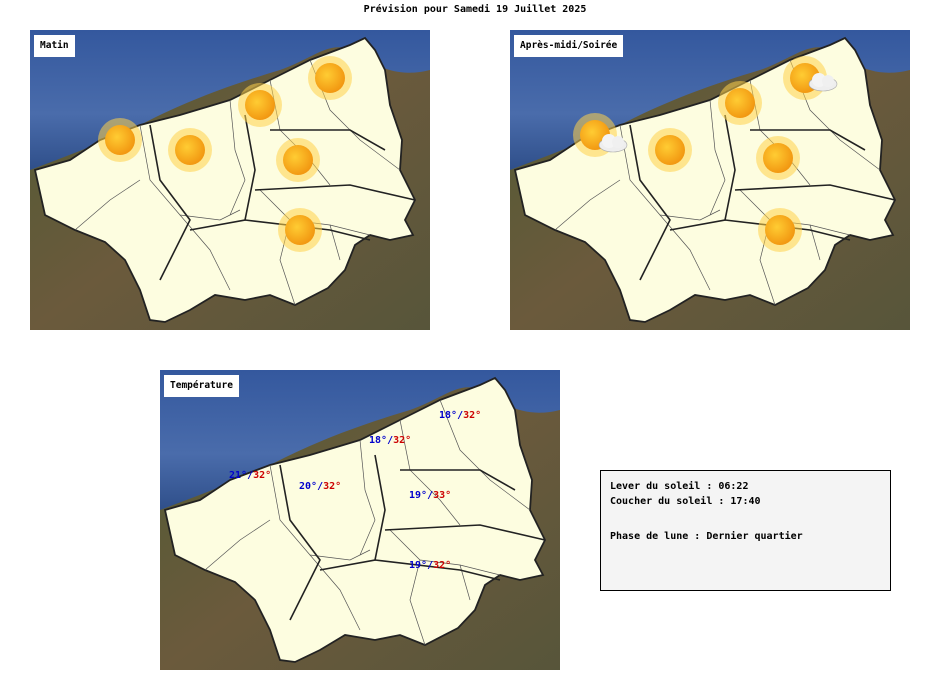  I want to click on temp-reading: 19°/33°, so click(430, 495).